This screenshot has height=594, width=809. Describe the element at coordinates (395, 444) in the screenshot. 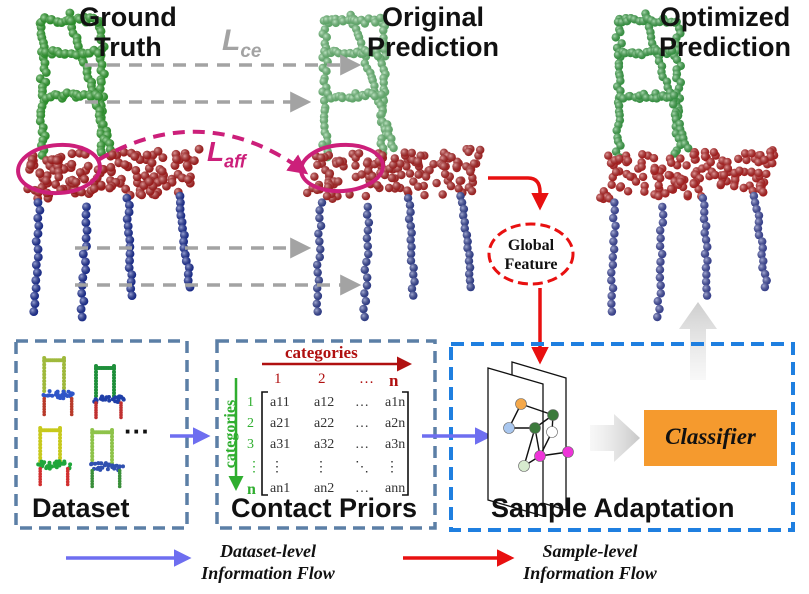

I see `matrix-cell: a3n` at that location.